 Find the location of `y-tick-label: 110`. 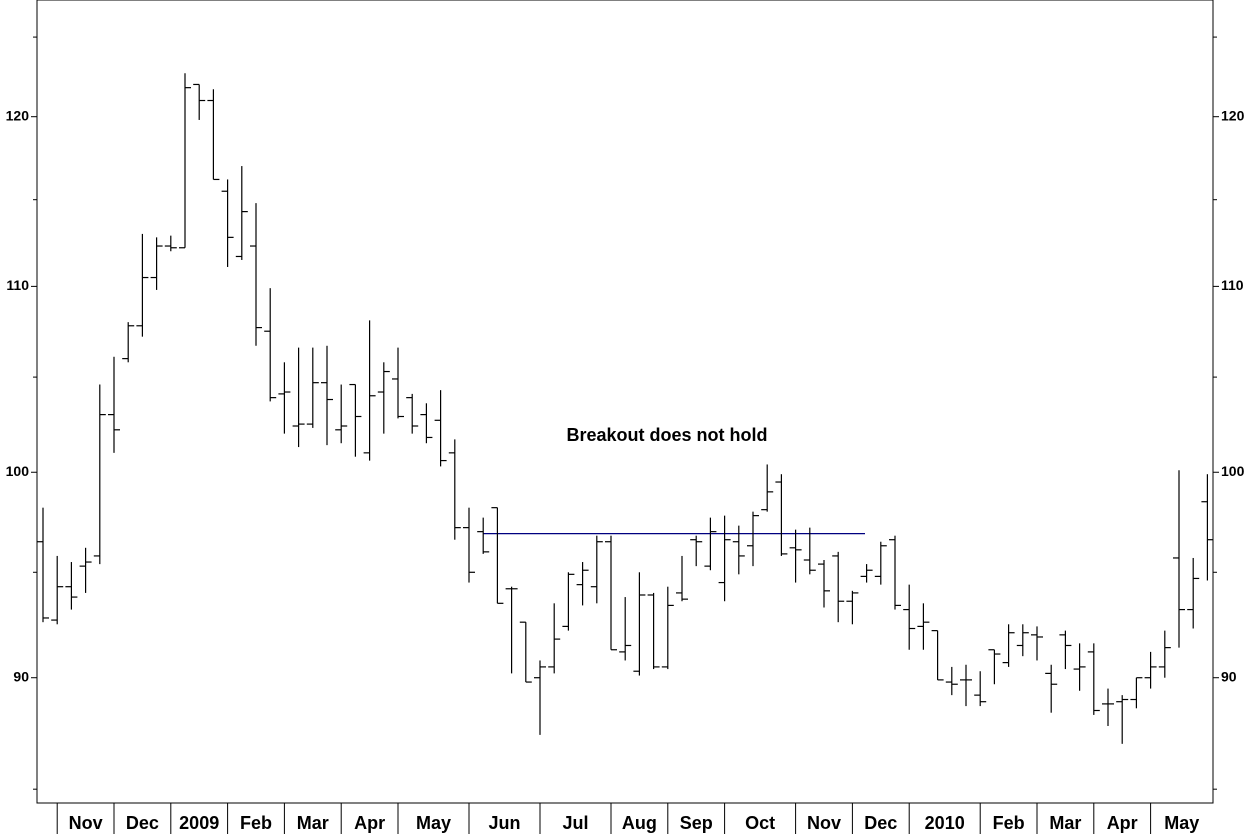

y-tick-label: 110 is located at coordinates (17, 285).